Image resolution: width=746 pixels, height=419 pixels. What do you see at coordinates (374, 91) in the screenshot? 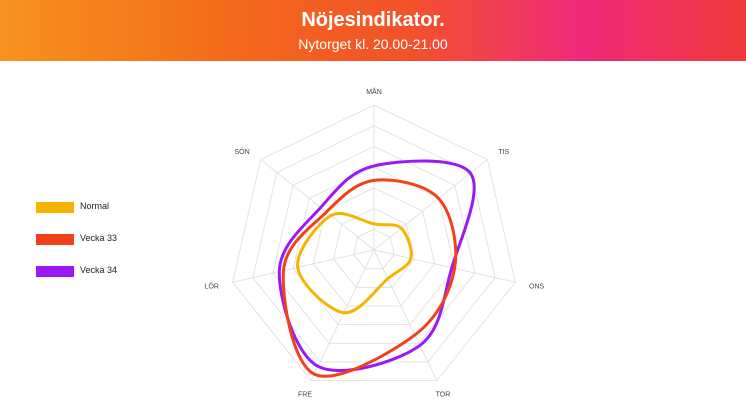
I see `axis-label-0: MÅN` at bounding box center [374, 91].